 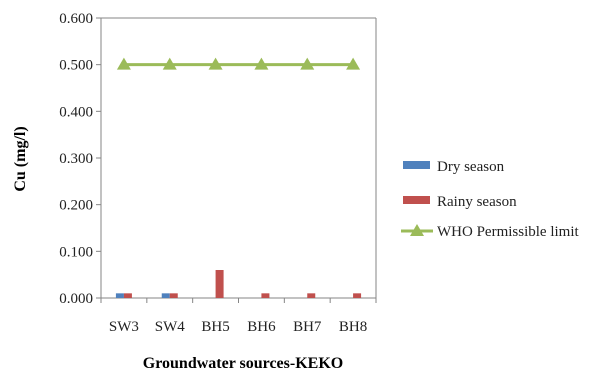 What do you see at coordinates (243, 363) in the screenshot?
I see `x-axis-title: Groundwater sources-KEKO` at bounding box center [243, 363].